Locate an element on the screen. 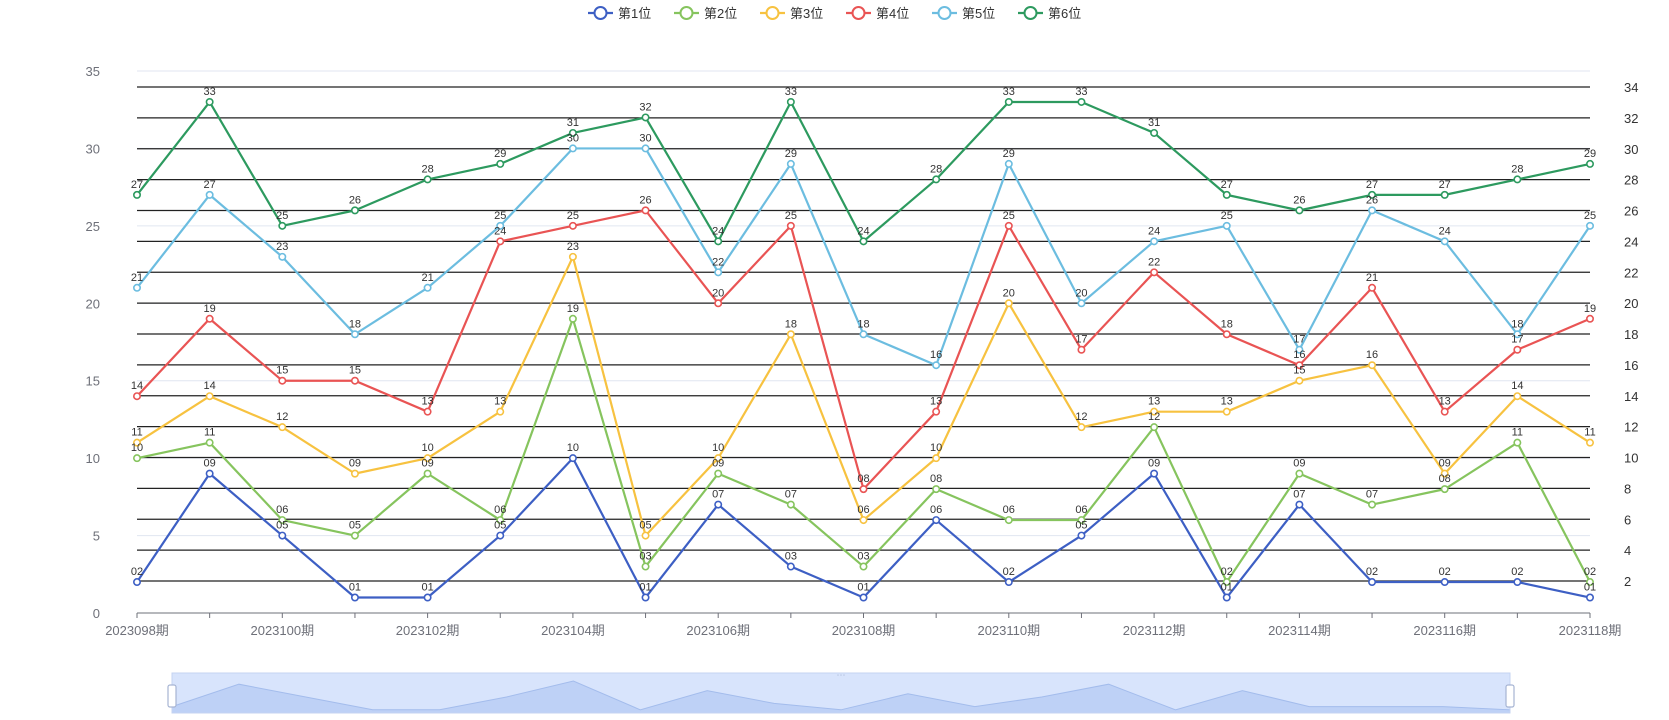 The image size is (1669, 720). slider-handle-right is located at coordinates (1510, 696).